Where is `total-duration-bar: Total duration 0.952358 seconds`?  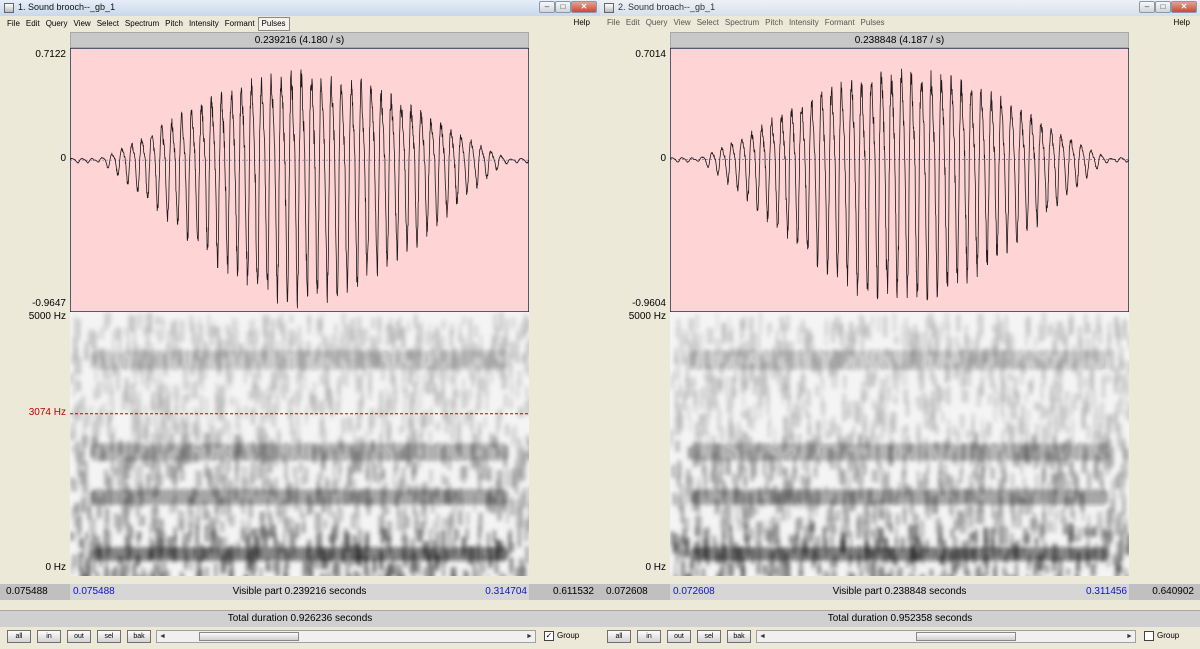
total-duration-bar: Total duration 0.952358 seconds is located at coordinates (900, 618).